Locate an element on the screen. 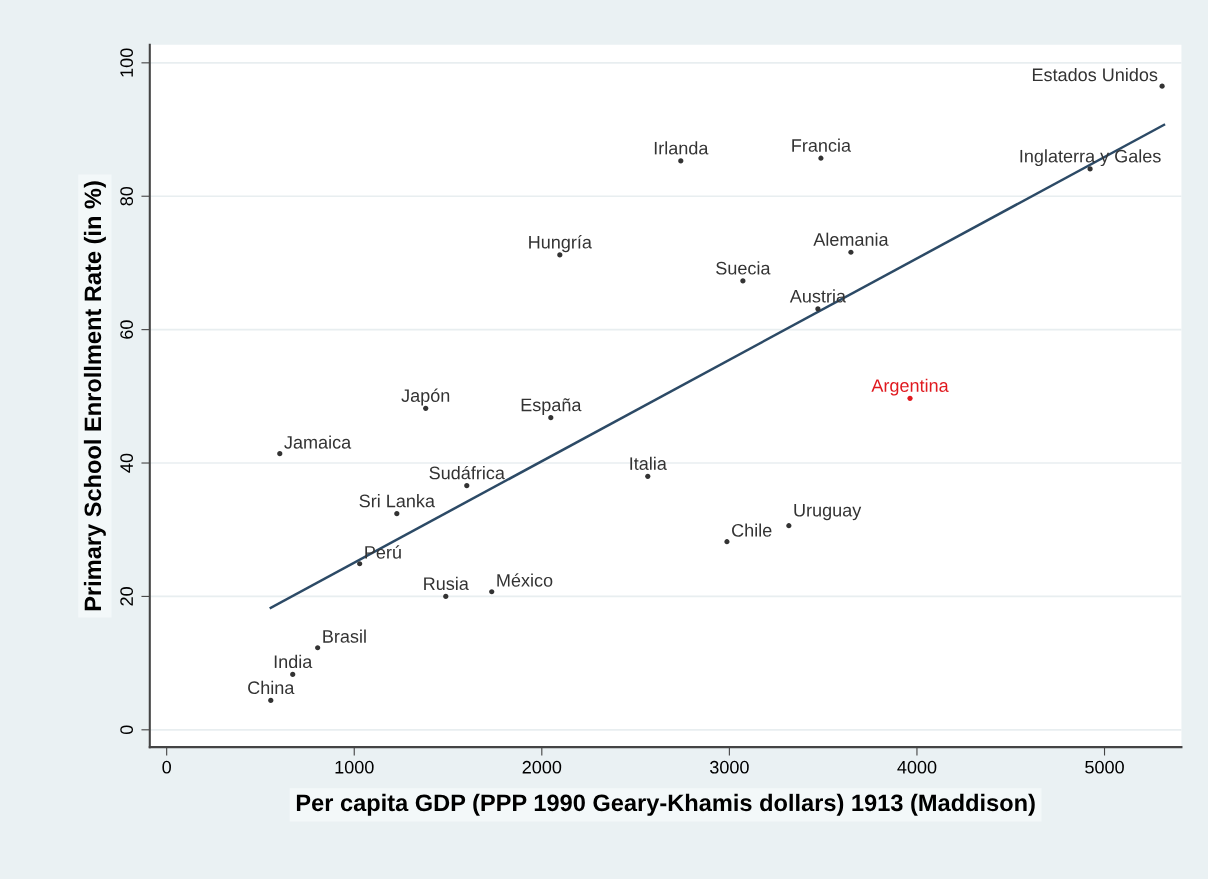 Image resolution: width=1208 pixels, height=879 pixels. annotation: España is located at coordinates (551, 406).